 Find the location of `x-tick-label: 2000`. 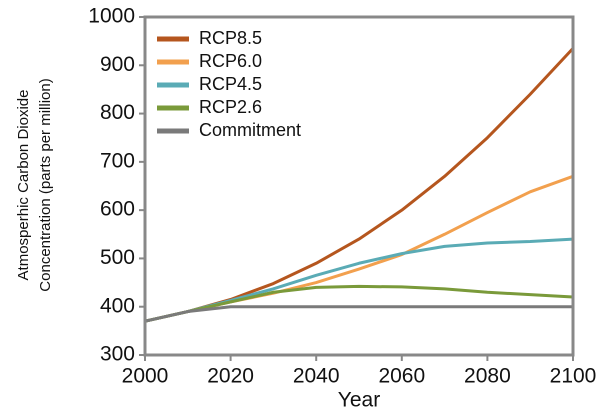

x-tick-label: 2000 is located at coordinates (145, 376).